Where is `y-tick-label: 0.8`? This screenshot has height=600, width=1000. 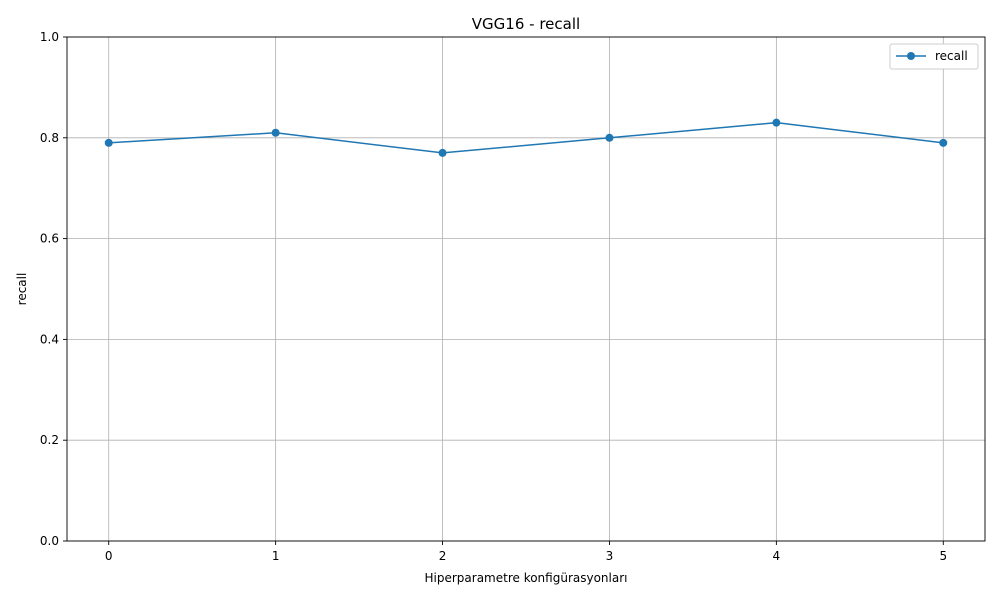
y-tick-label: 0.8 is located at coordinates (49, 138).